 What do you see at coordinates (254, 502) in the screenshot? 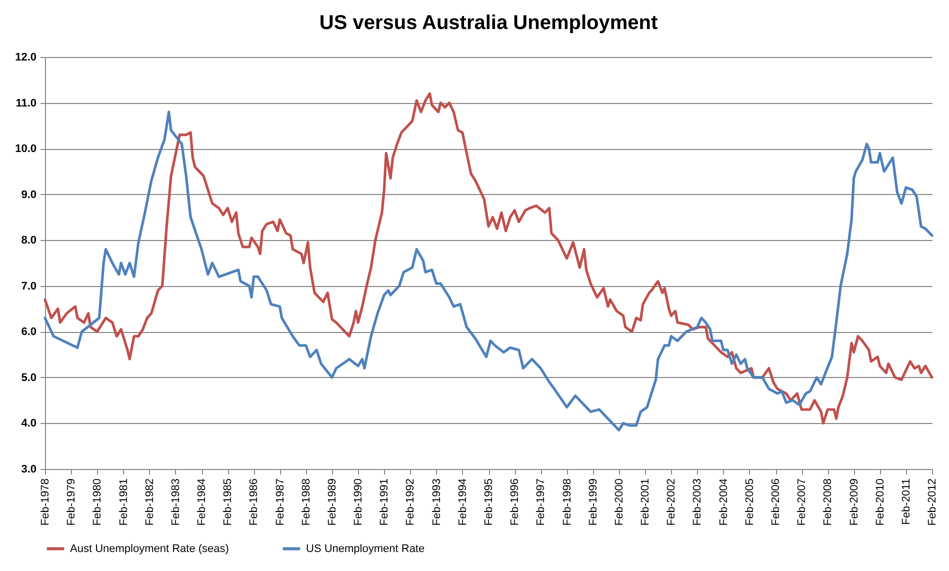
I see `x-tick-label: Feb-1986` at bounding box center [254, 502].